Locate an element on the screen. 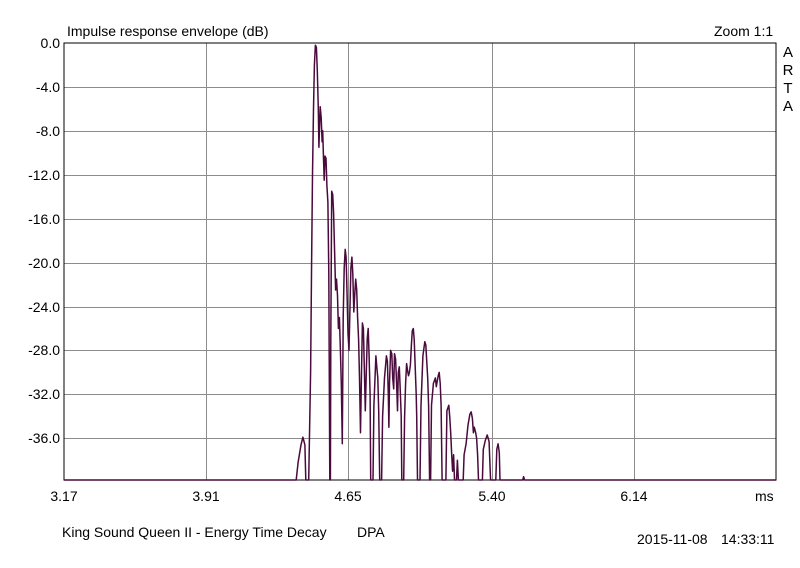 This screenshot has height=568, width=800. time-label: 14:33:11 is located at coordinates (748, 539).